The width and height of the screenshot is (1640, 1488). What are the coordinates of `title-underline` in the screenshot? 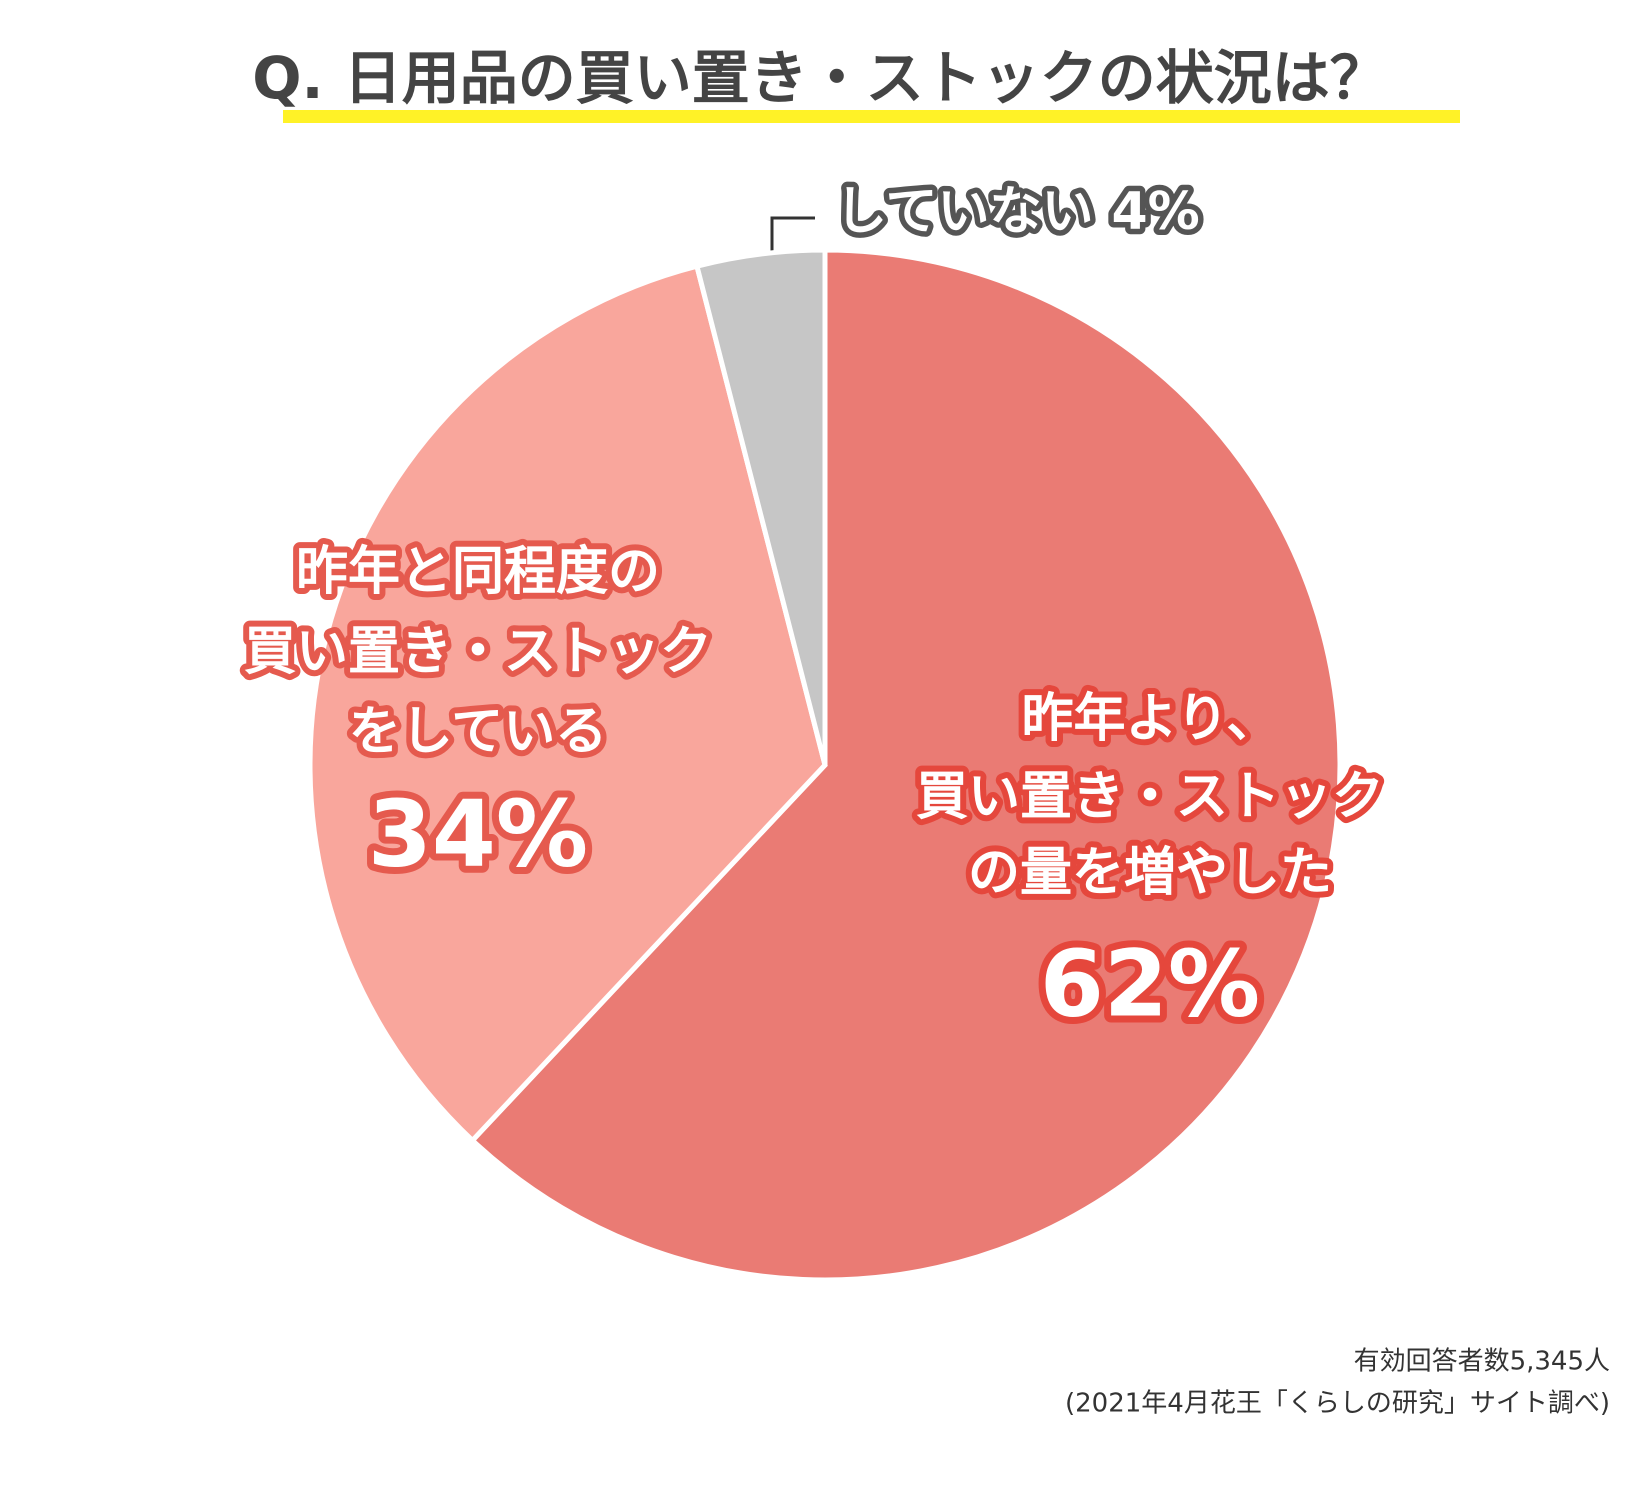 It's located at (871, 116).